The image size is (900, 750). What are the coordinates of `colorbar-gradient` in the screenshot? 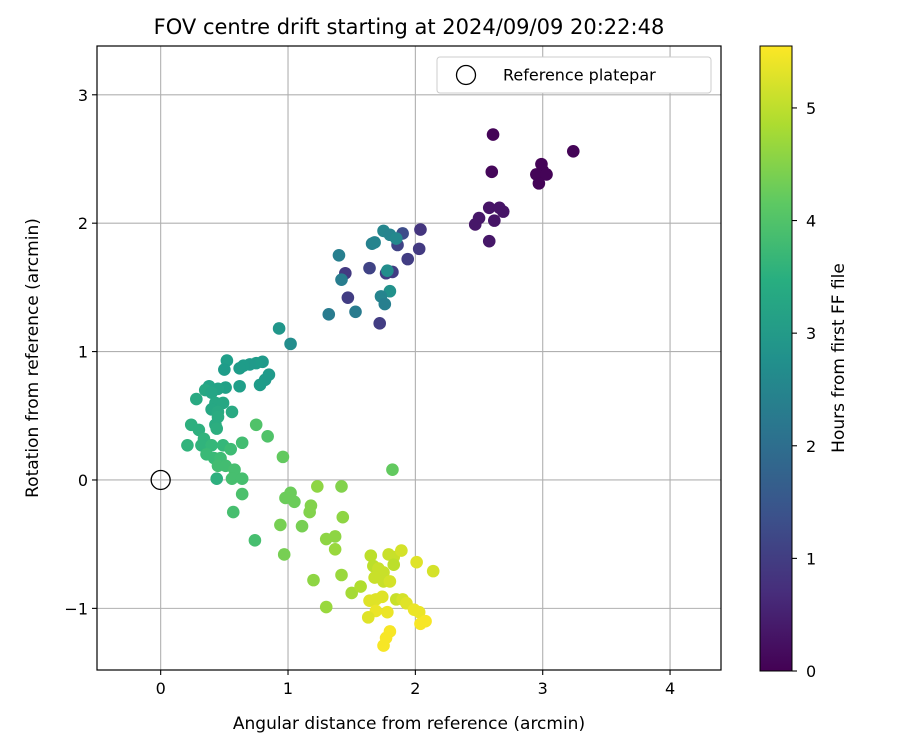 It's located at (776, 358).